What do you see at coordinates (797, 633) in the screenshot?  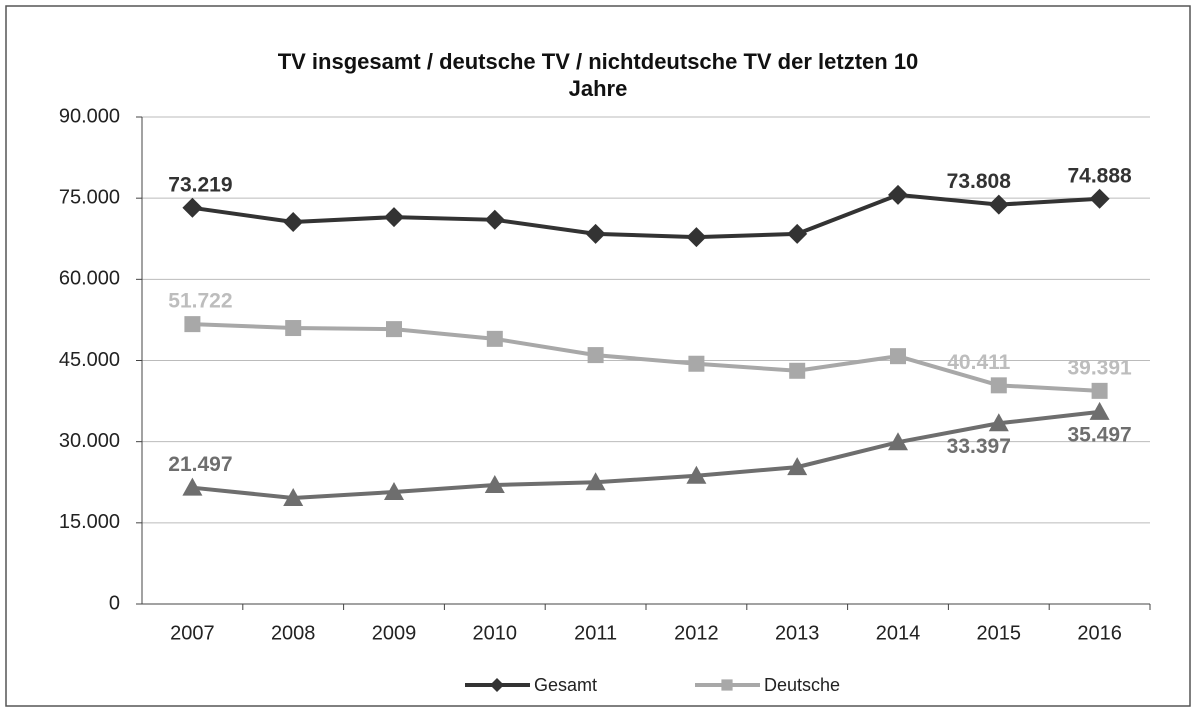 I see `x-tick-label: 2013` at bounding box center [797, 633].